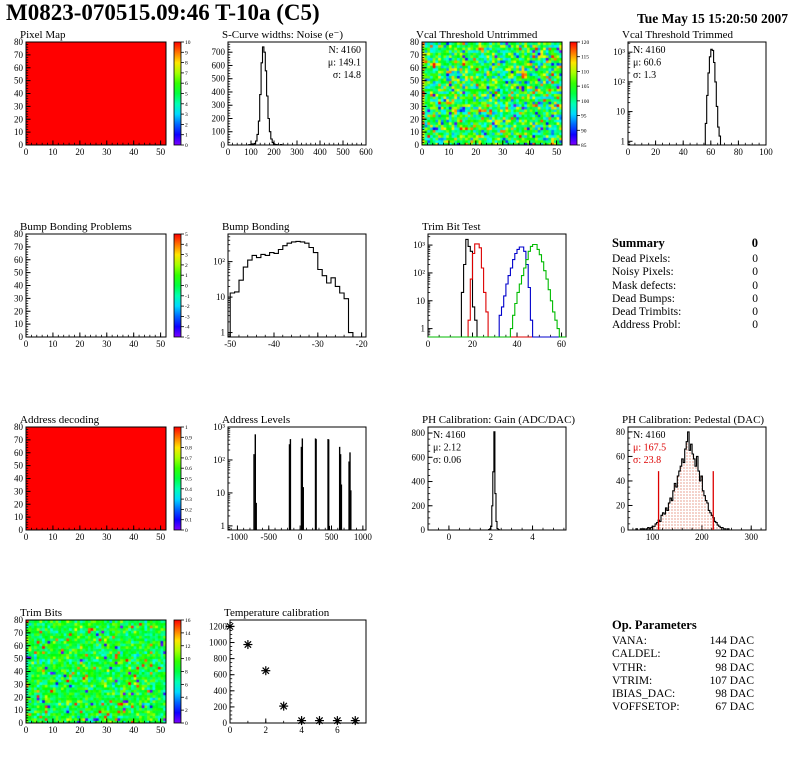  What do you see at coordinates (41, 613) in the screenshot?
I see `svg-text: Trim Bits` at bounding box center [41, 613].